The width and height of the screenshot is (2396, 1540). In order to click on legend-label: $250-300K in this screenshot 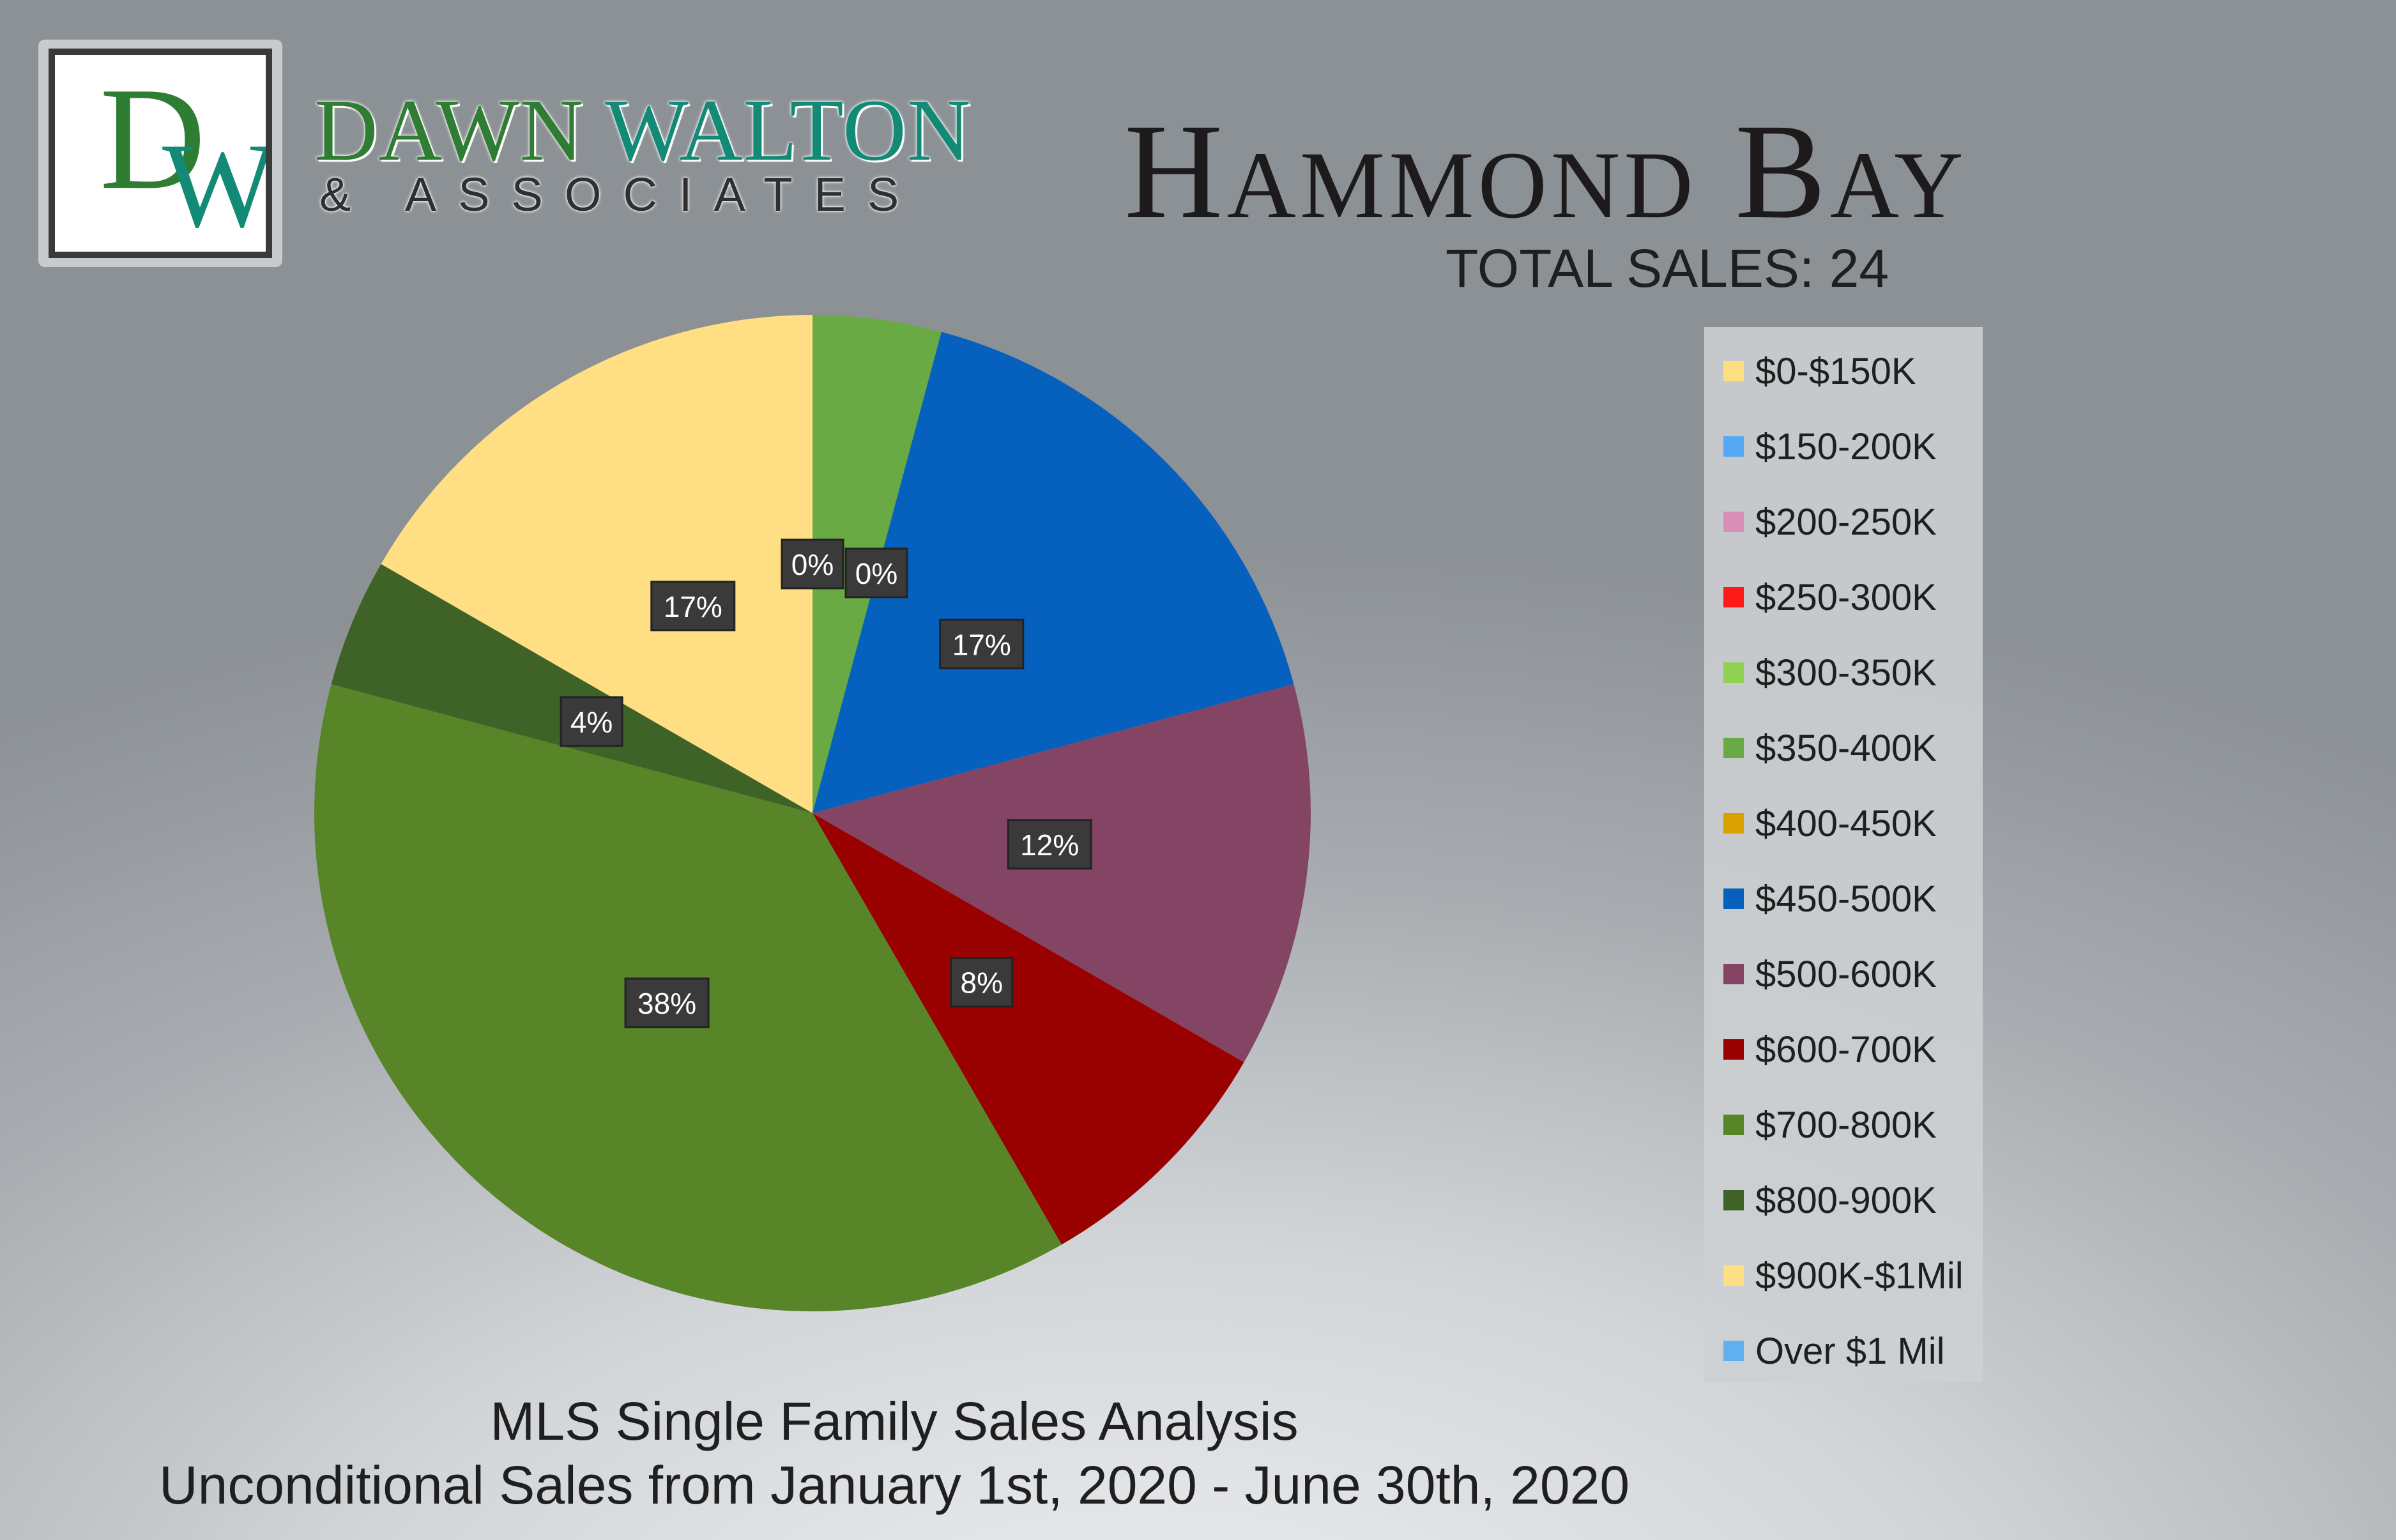, I will do `click(1846, 597)`.